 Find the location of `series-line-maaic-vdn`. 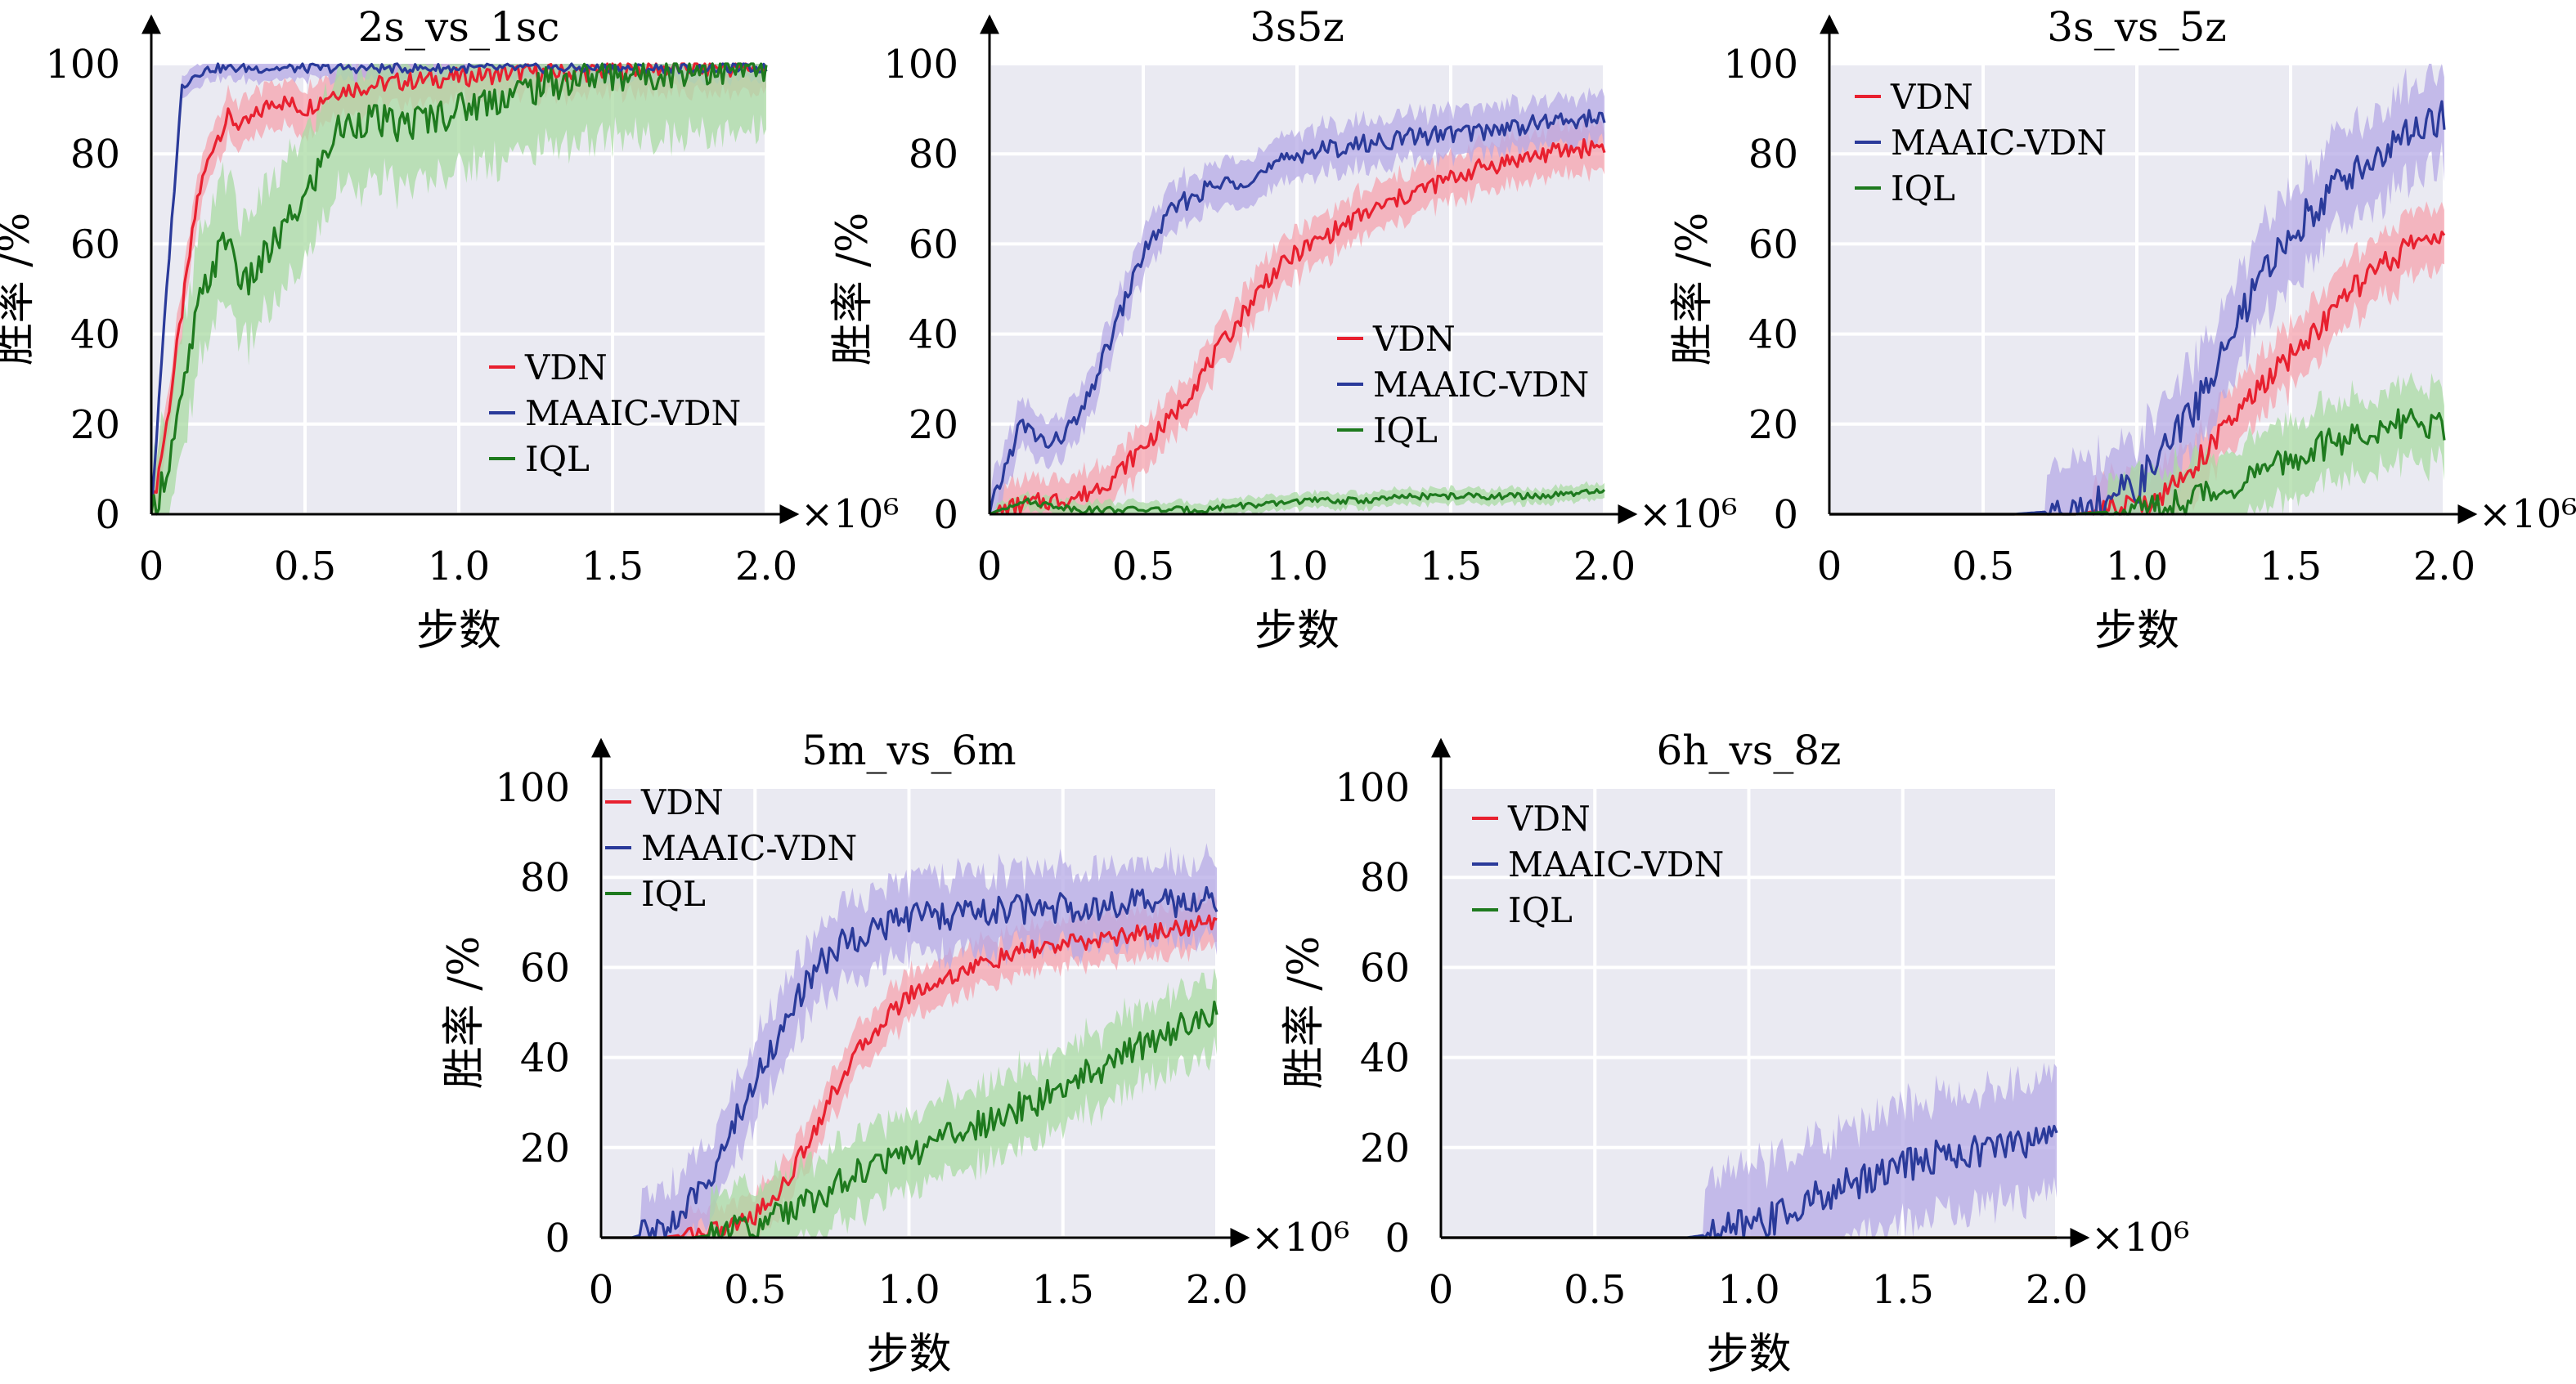

series-line-maaic-vdn is located at coordinates (1297, 312).